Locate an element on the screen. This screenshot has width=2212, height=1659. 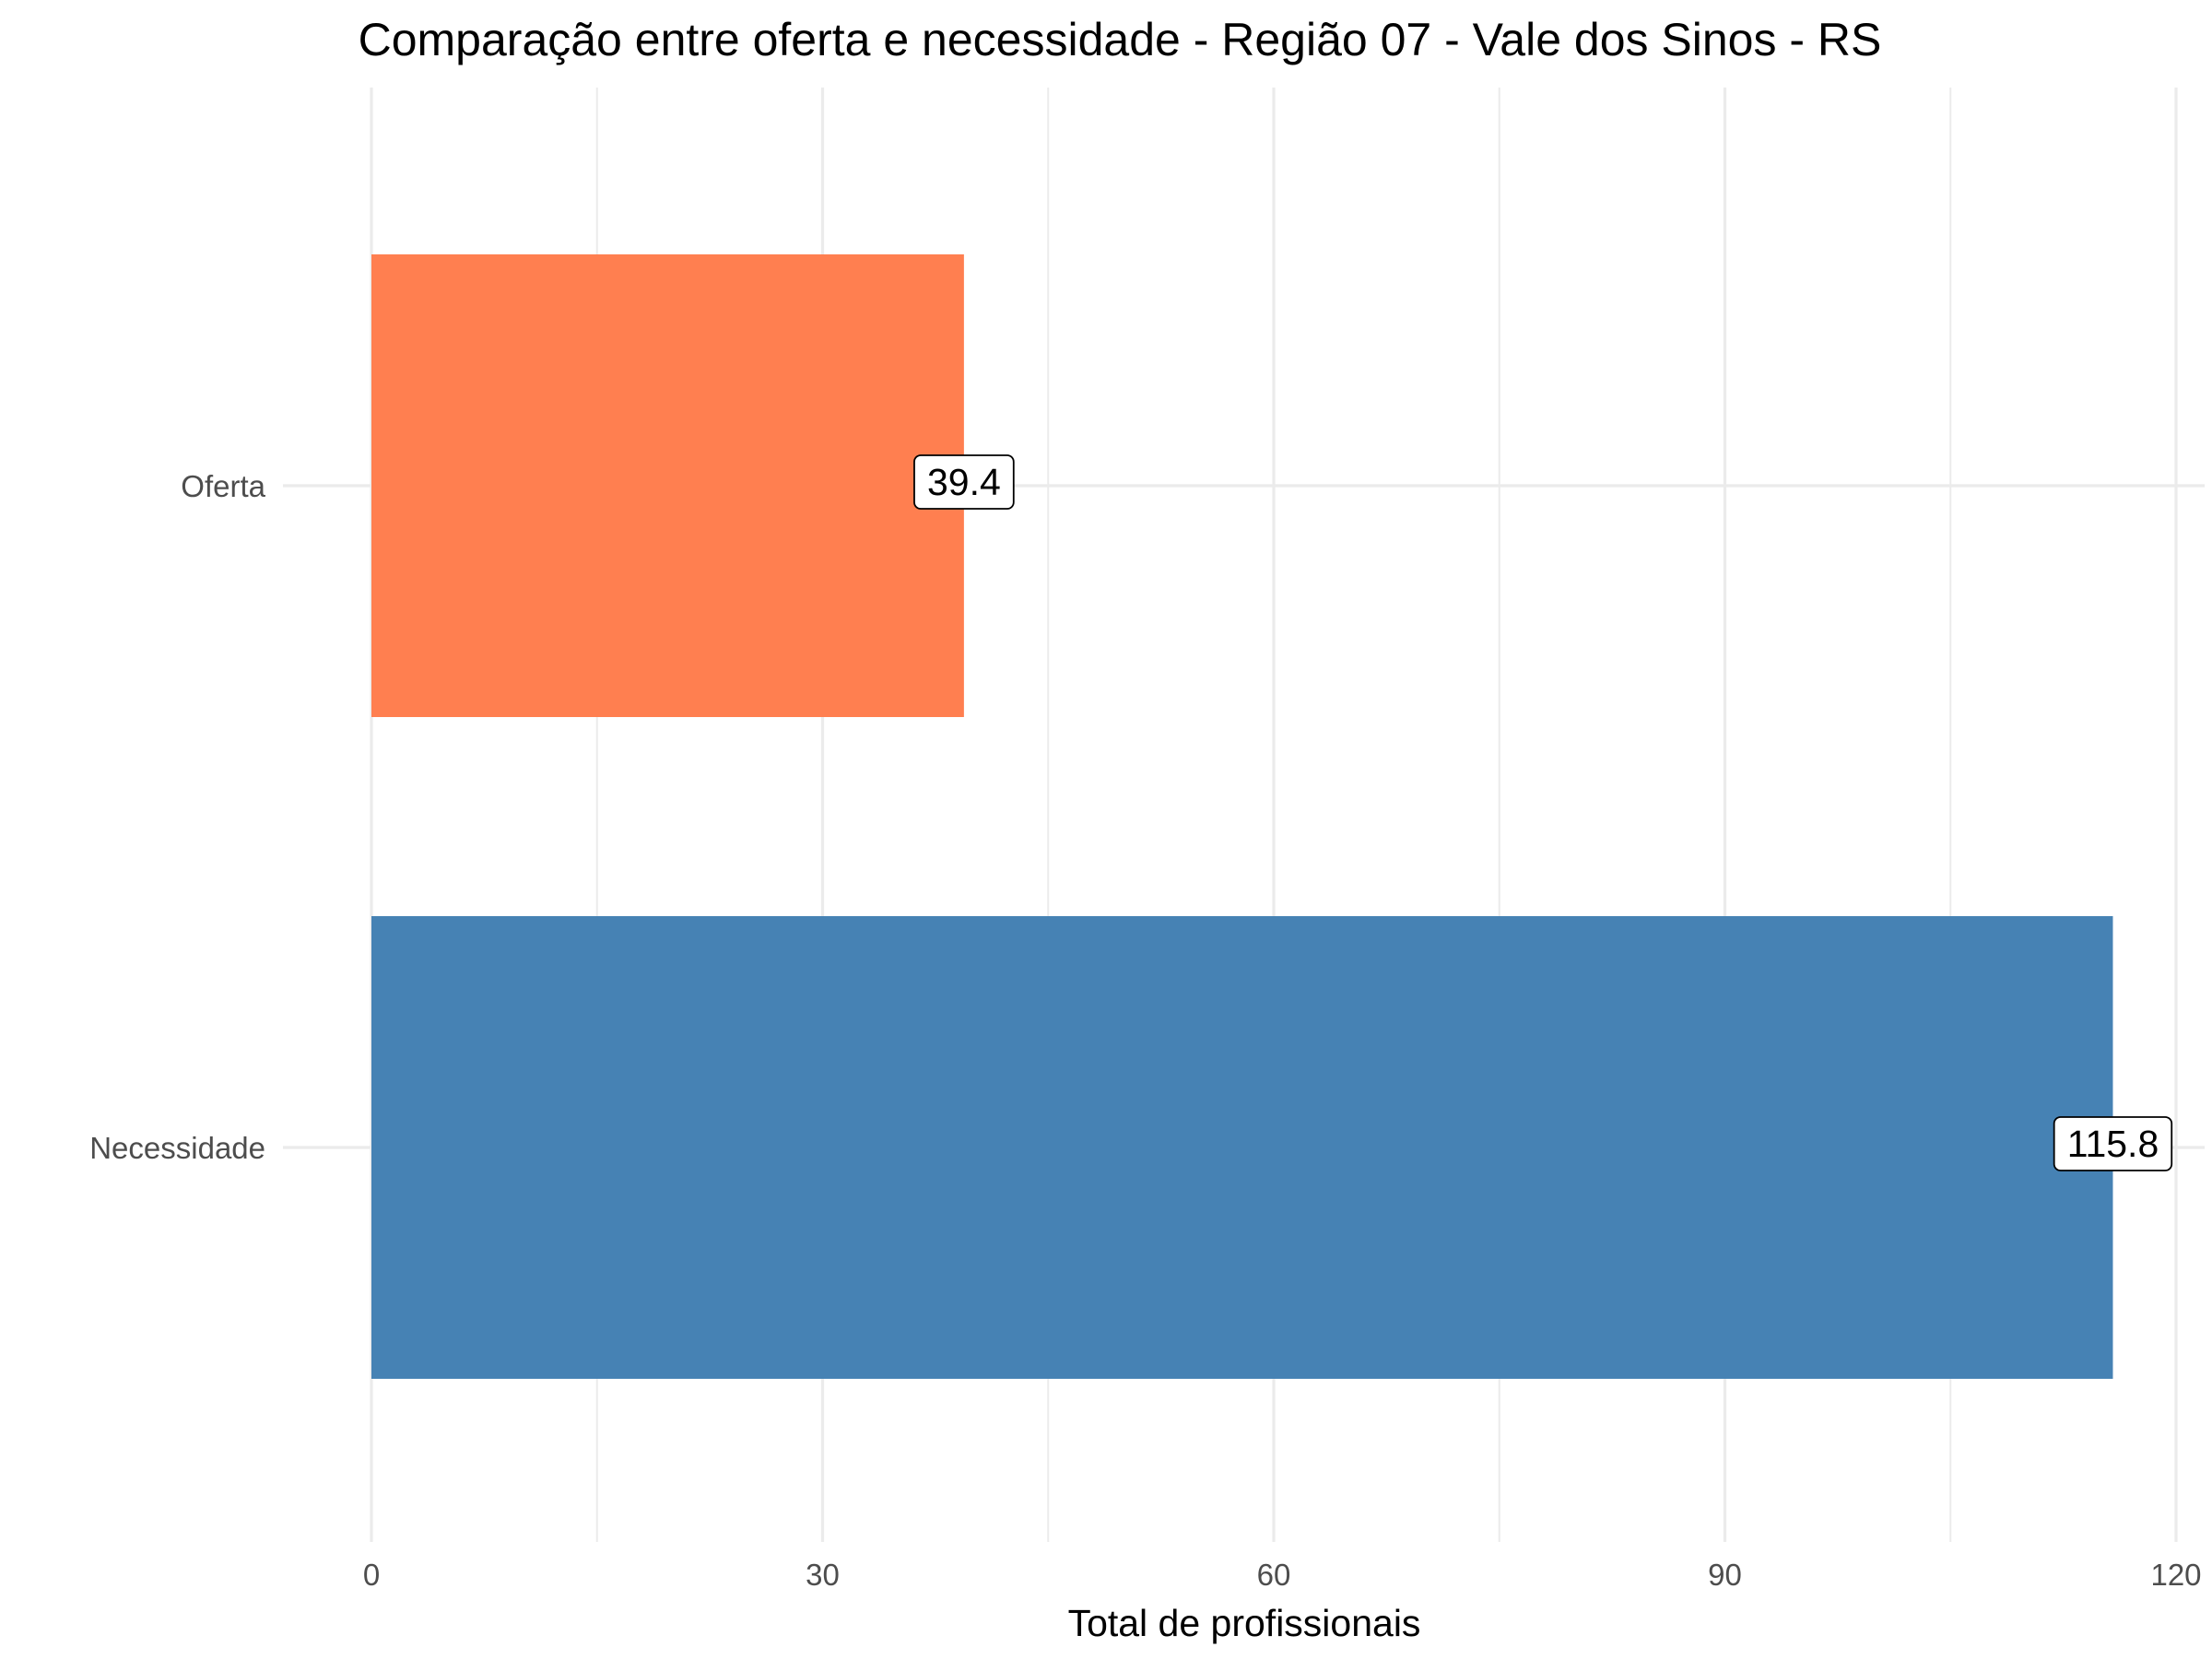
x-axis-title: Total de profissionais is located at coordinates (1244, 1623).